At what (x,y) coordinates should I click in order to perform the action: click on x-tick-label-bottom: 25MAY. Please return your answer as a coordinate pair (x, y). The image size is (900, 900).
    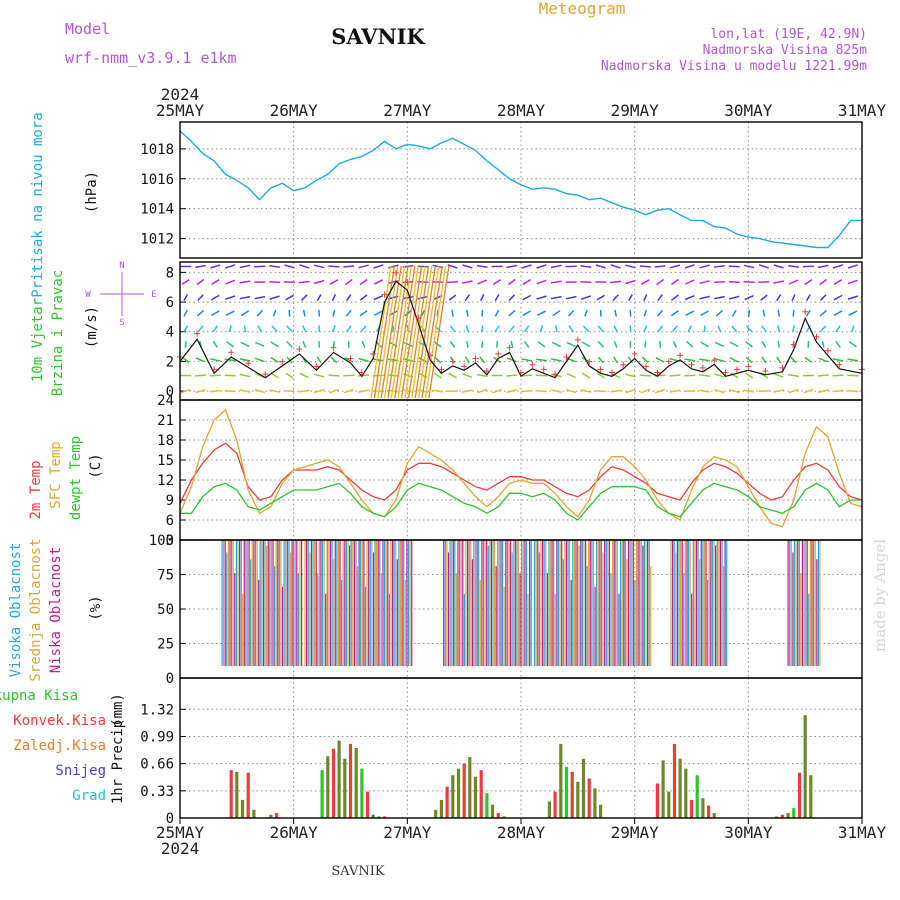
    Looking at the image, I should click on (180, 832).